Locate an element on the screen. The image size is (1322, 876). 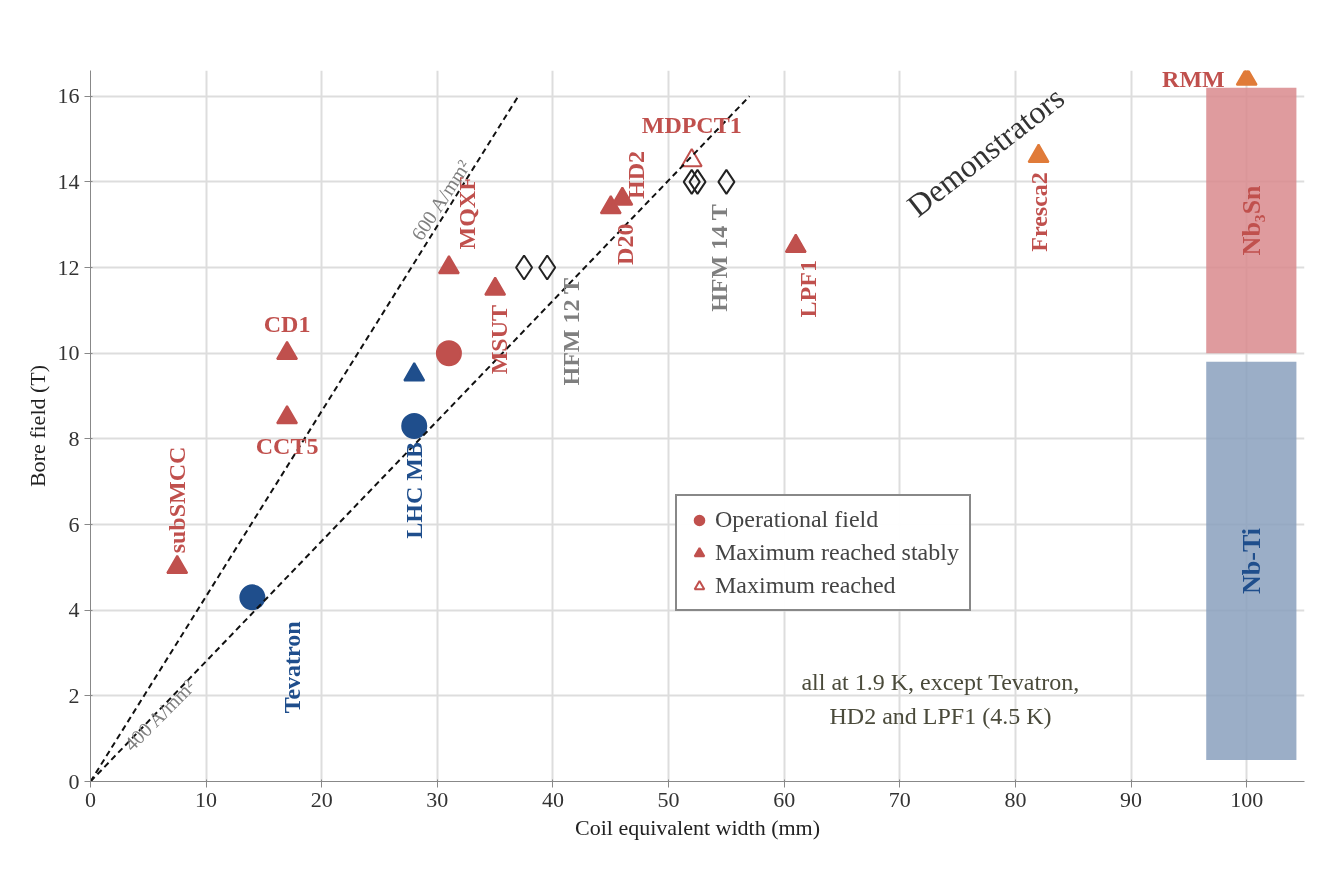
y-tick-label: 12 is located at coordinates (68, 267).